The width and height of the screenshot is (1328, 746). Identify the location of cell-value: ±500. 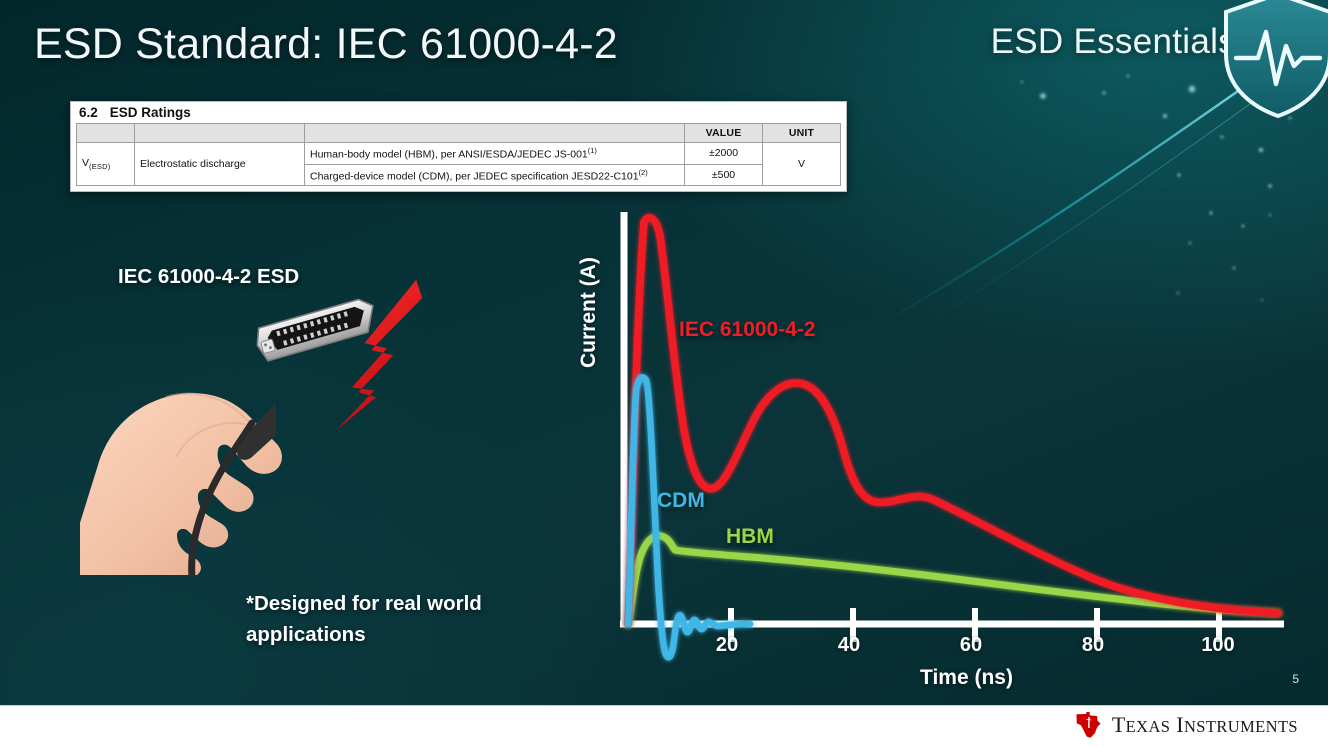
(723, 174).